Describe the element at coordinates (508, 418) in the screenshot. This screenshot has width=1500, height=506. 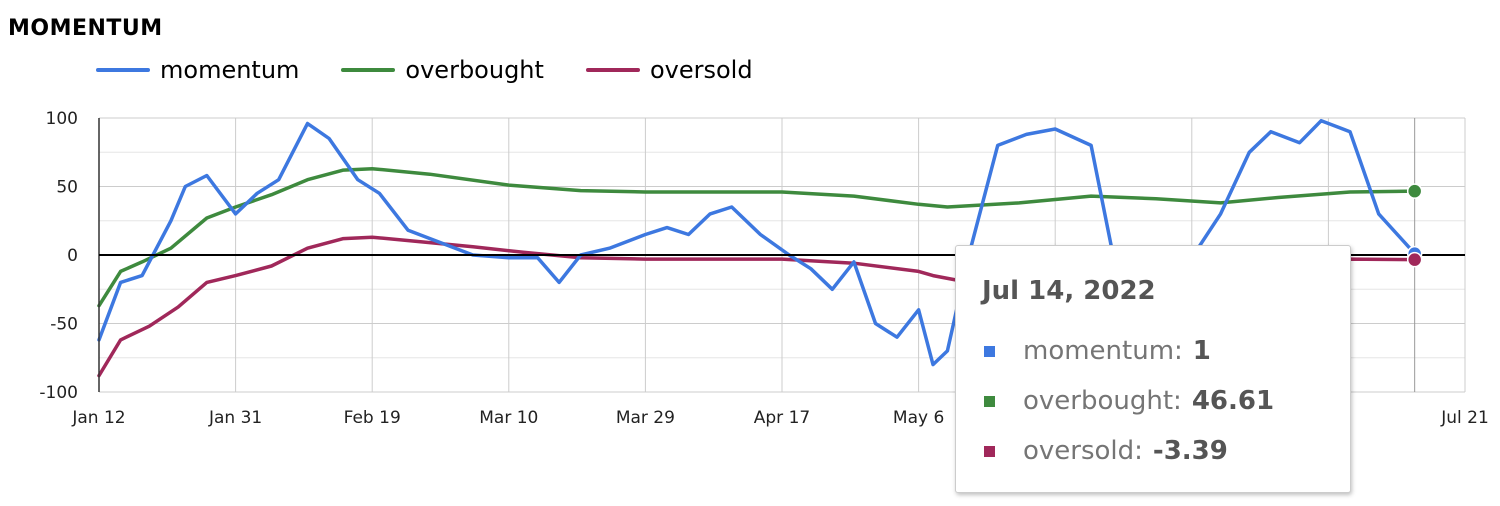
I see `x-tick-label: Mar 10` at that location.